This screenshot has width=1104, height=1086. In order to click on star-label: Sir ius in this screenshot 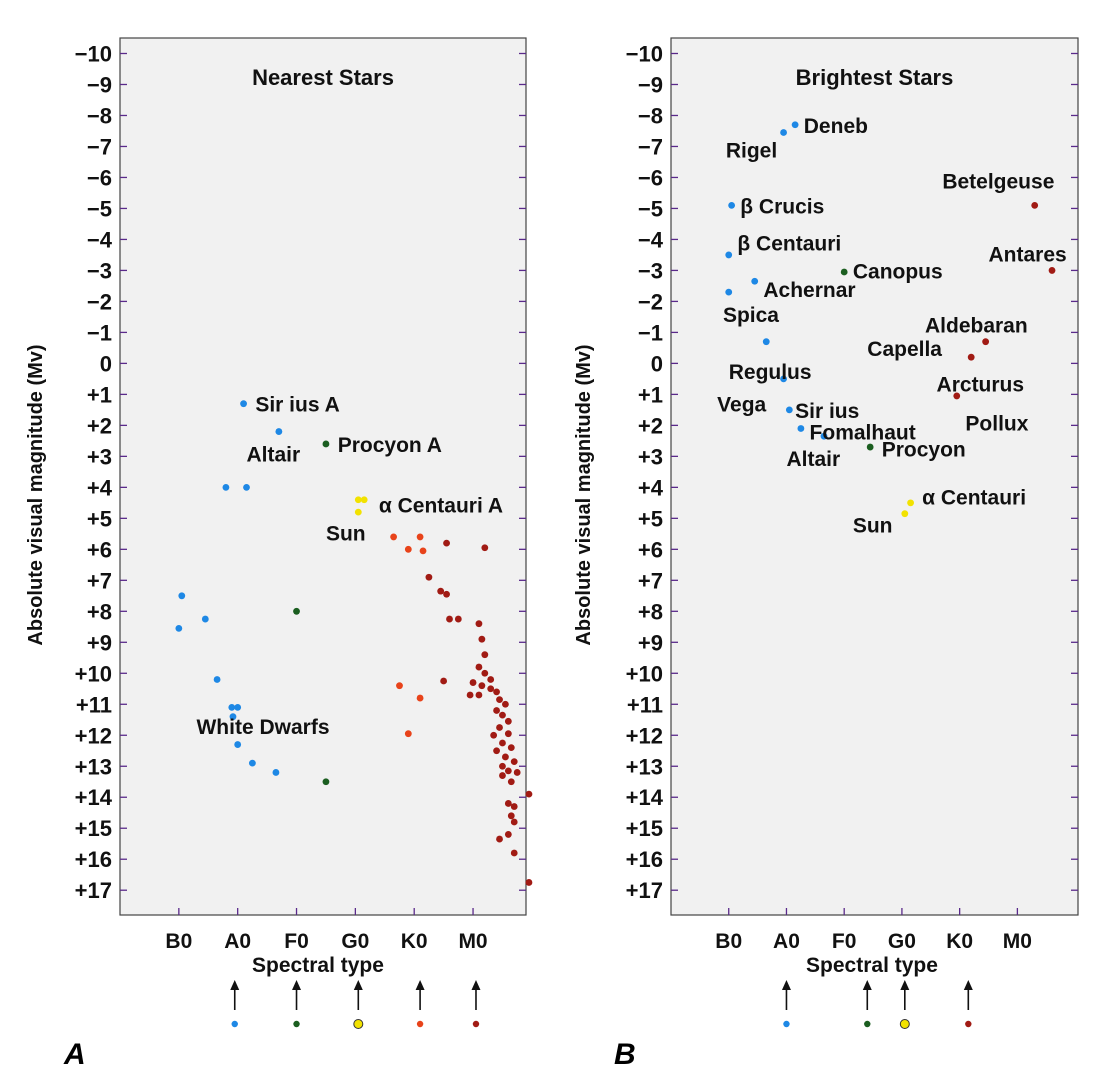, I will do `click(827, 411)`.